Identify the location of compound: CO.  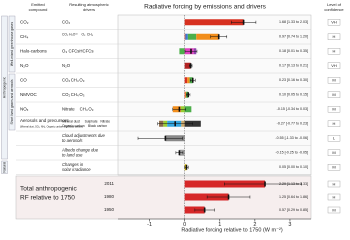
(23, 79).